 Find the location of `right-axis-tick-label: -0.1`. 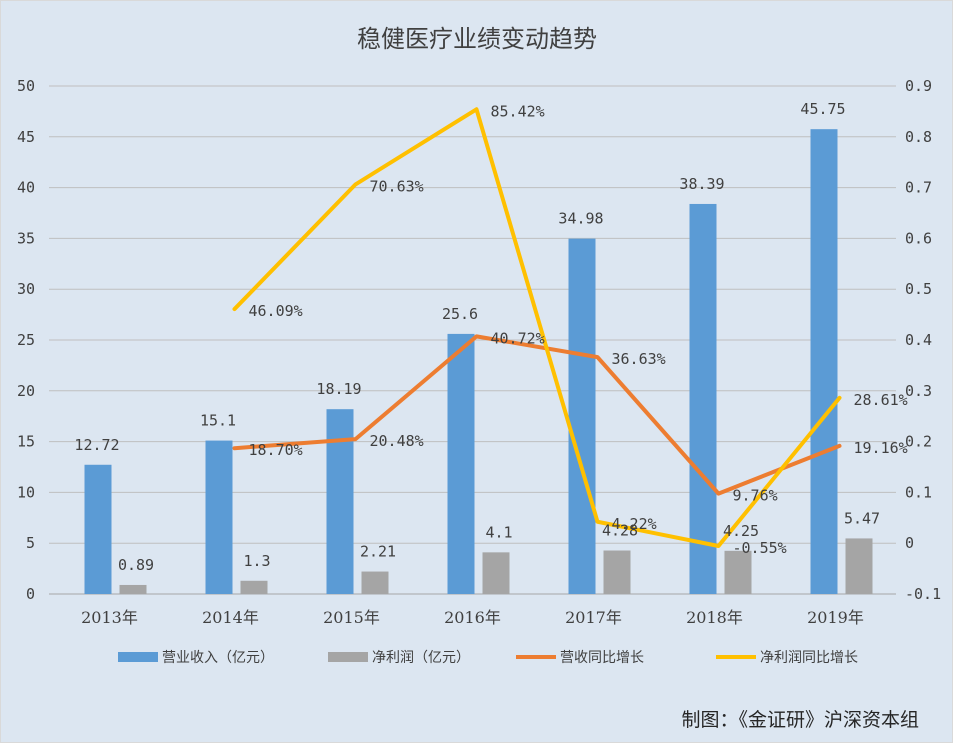

right-axis-tick-label: -0.1 is located at coordinates (923, 594).